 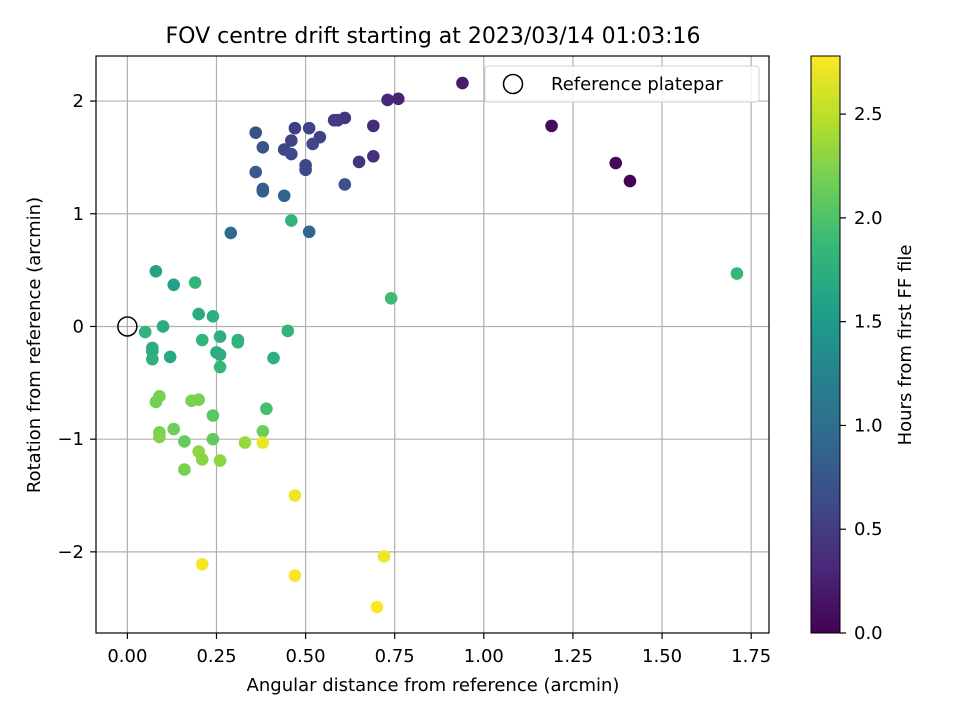 What do you see at coordinates (306, 656) in the screenshot?
I see `x-tick-label: 0.50` at bounding box center [306, 656].